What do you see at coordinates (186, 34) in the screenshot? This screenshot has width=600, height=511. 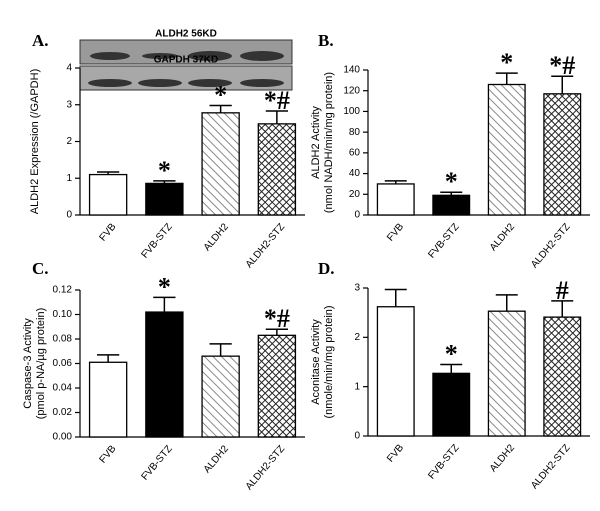 I see `blot-label: ALDH2 56KD` at bounding box center [186, 34].